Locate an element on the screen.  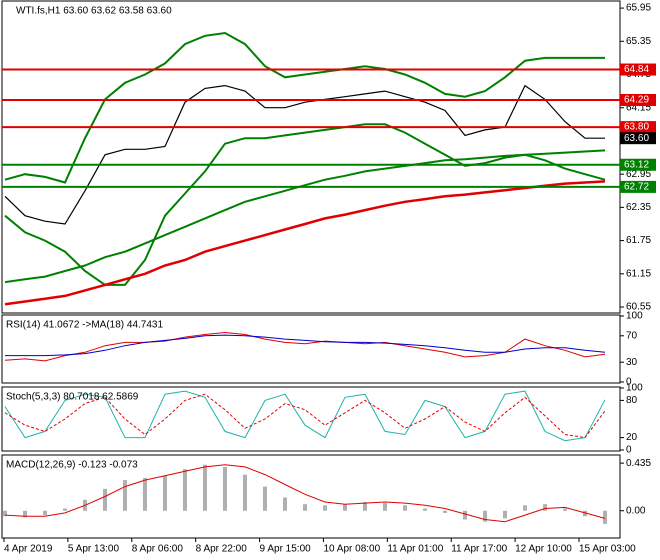
x-tick-label: 12 Apr 10:00 is located at coordinates (543, 549).